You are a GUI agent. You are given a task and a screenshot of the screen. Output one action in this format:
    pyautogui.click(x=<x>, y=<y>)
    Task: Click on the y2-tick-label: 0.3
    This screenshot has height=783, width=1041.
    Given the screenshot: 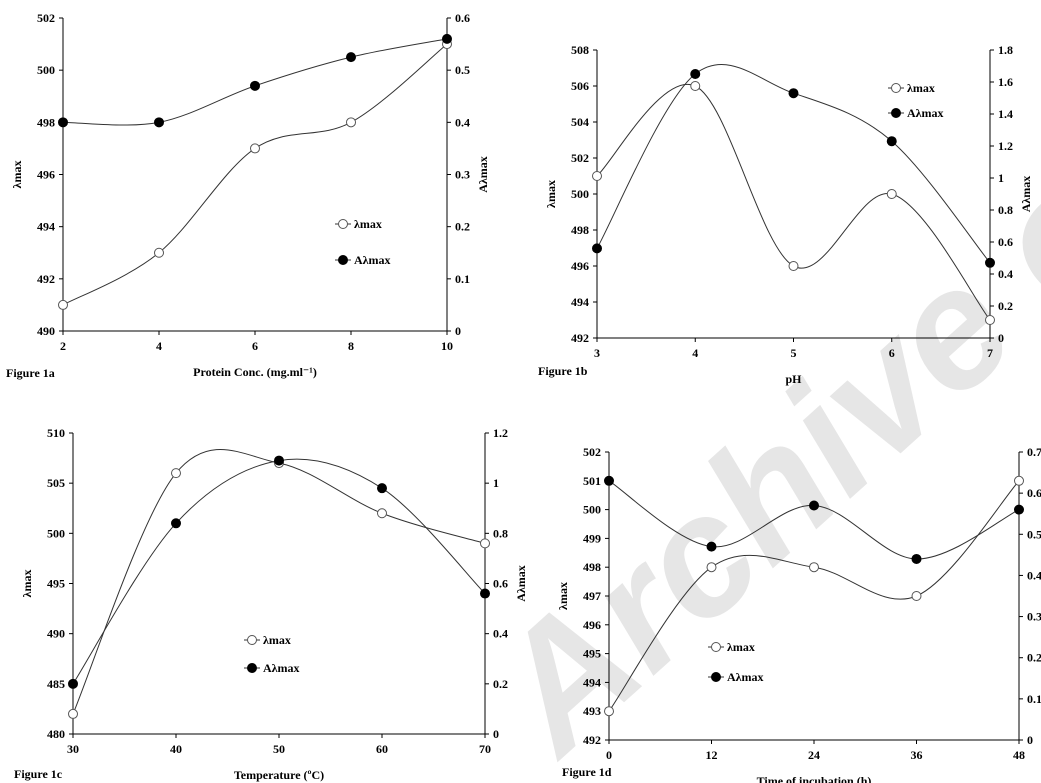 What is the action you would take?
    pyautogui.click(x=1034, y=617)
    